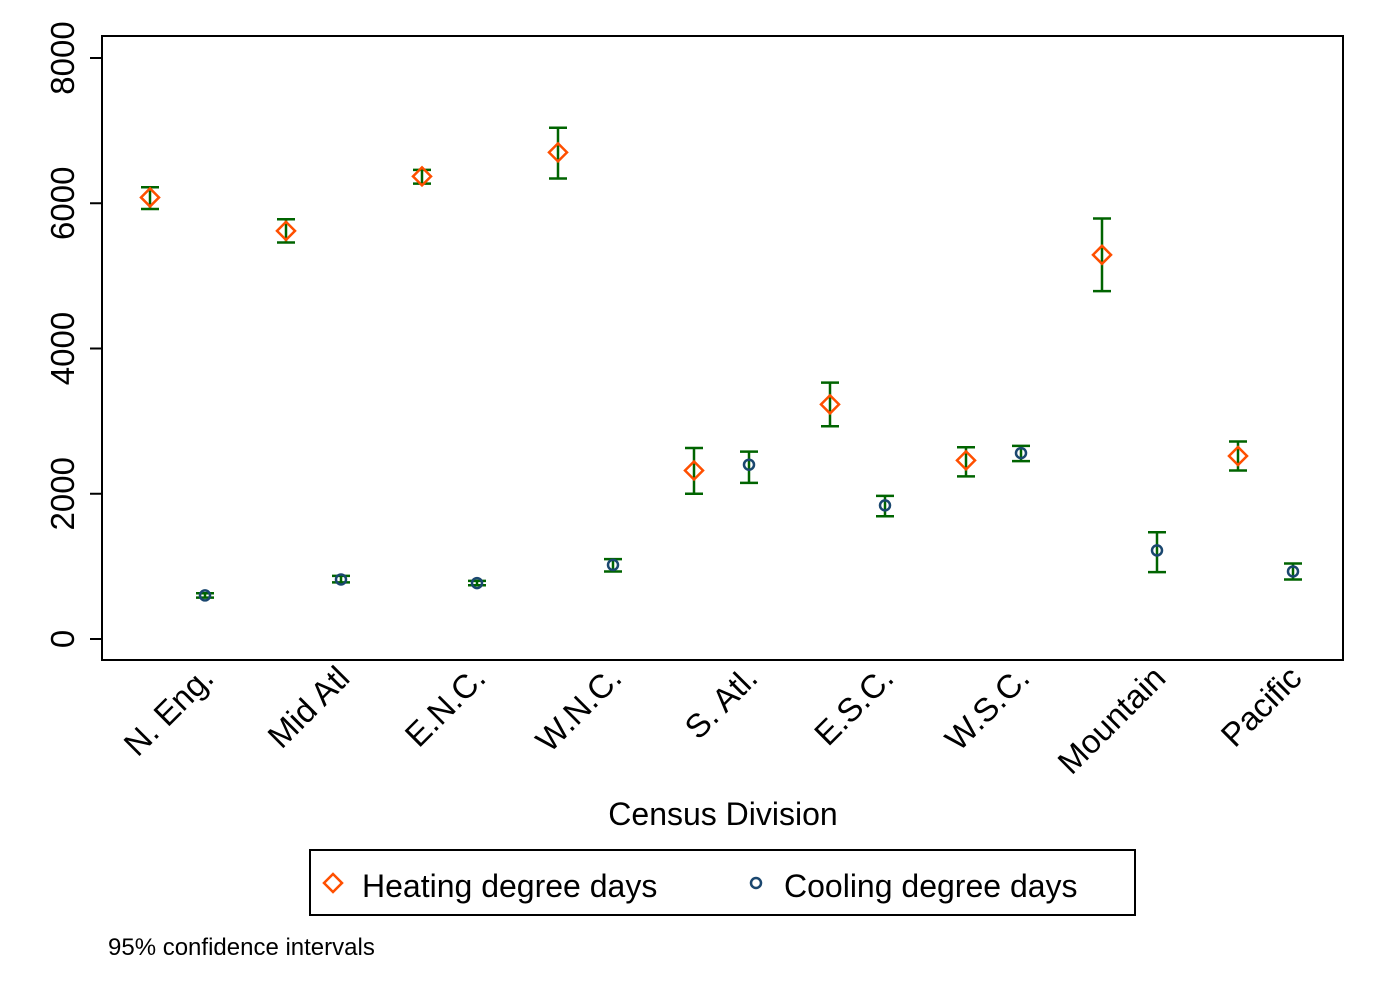 The image size is (1381, 1004). I want to click on y-tick-label-4000: 4000, so click(62, 348).